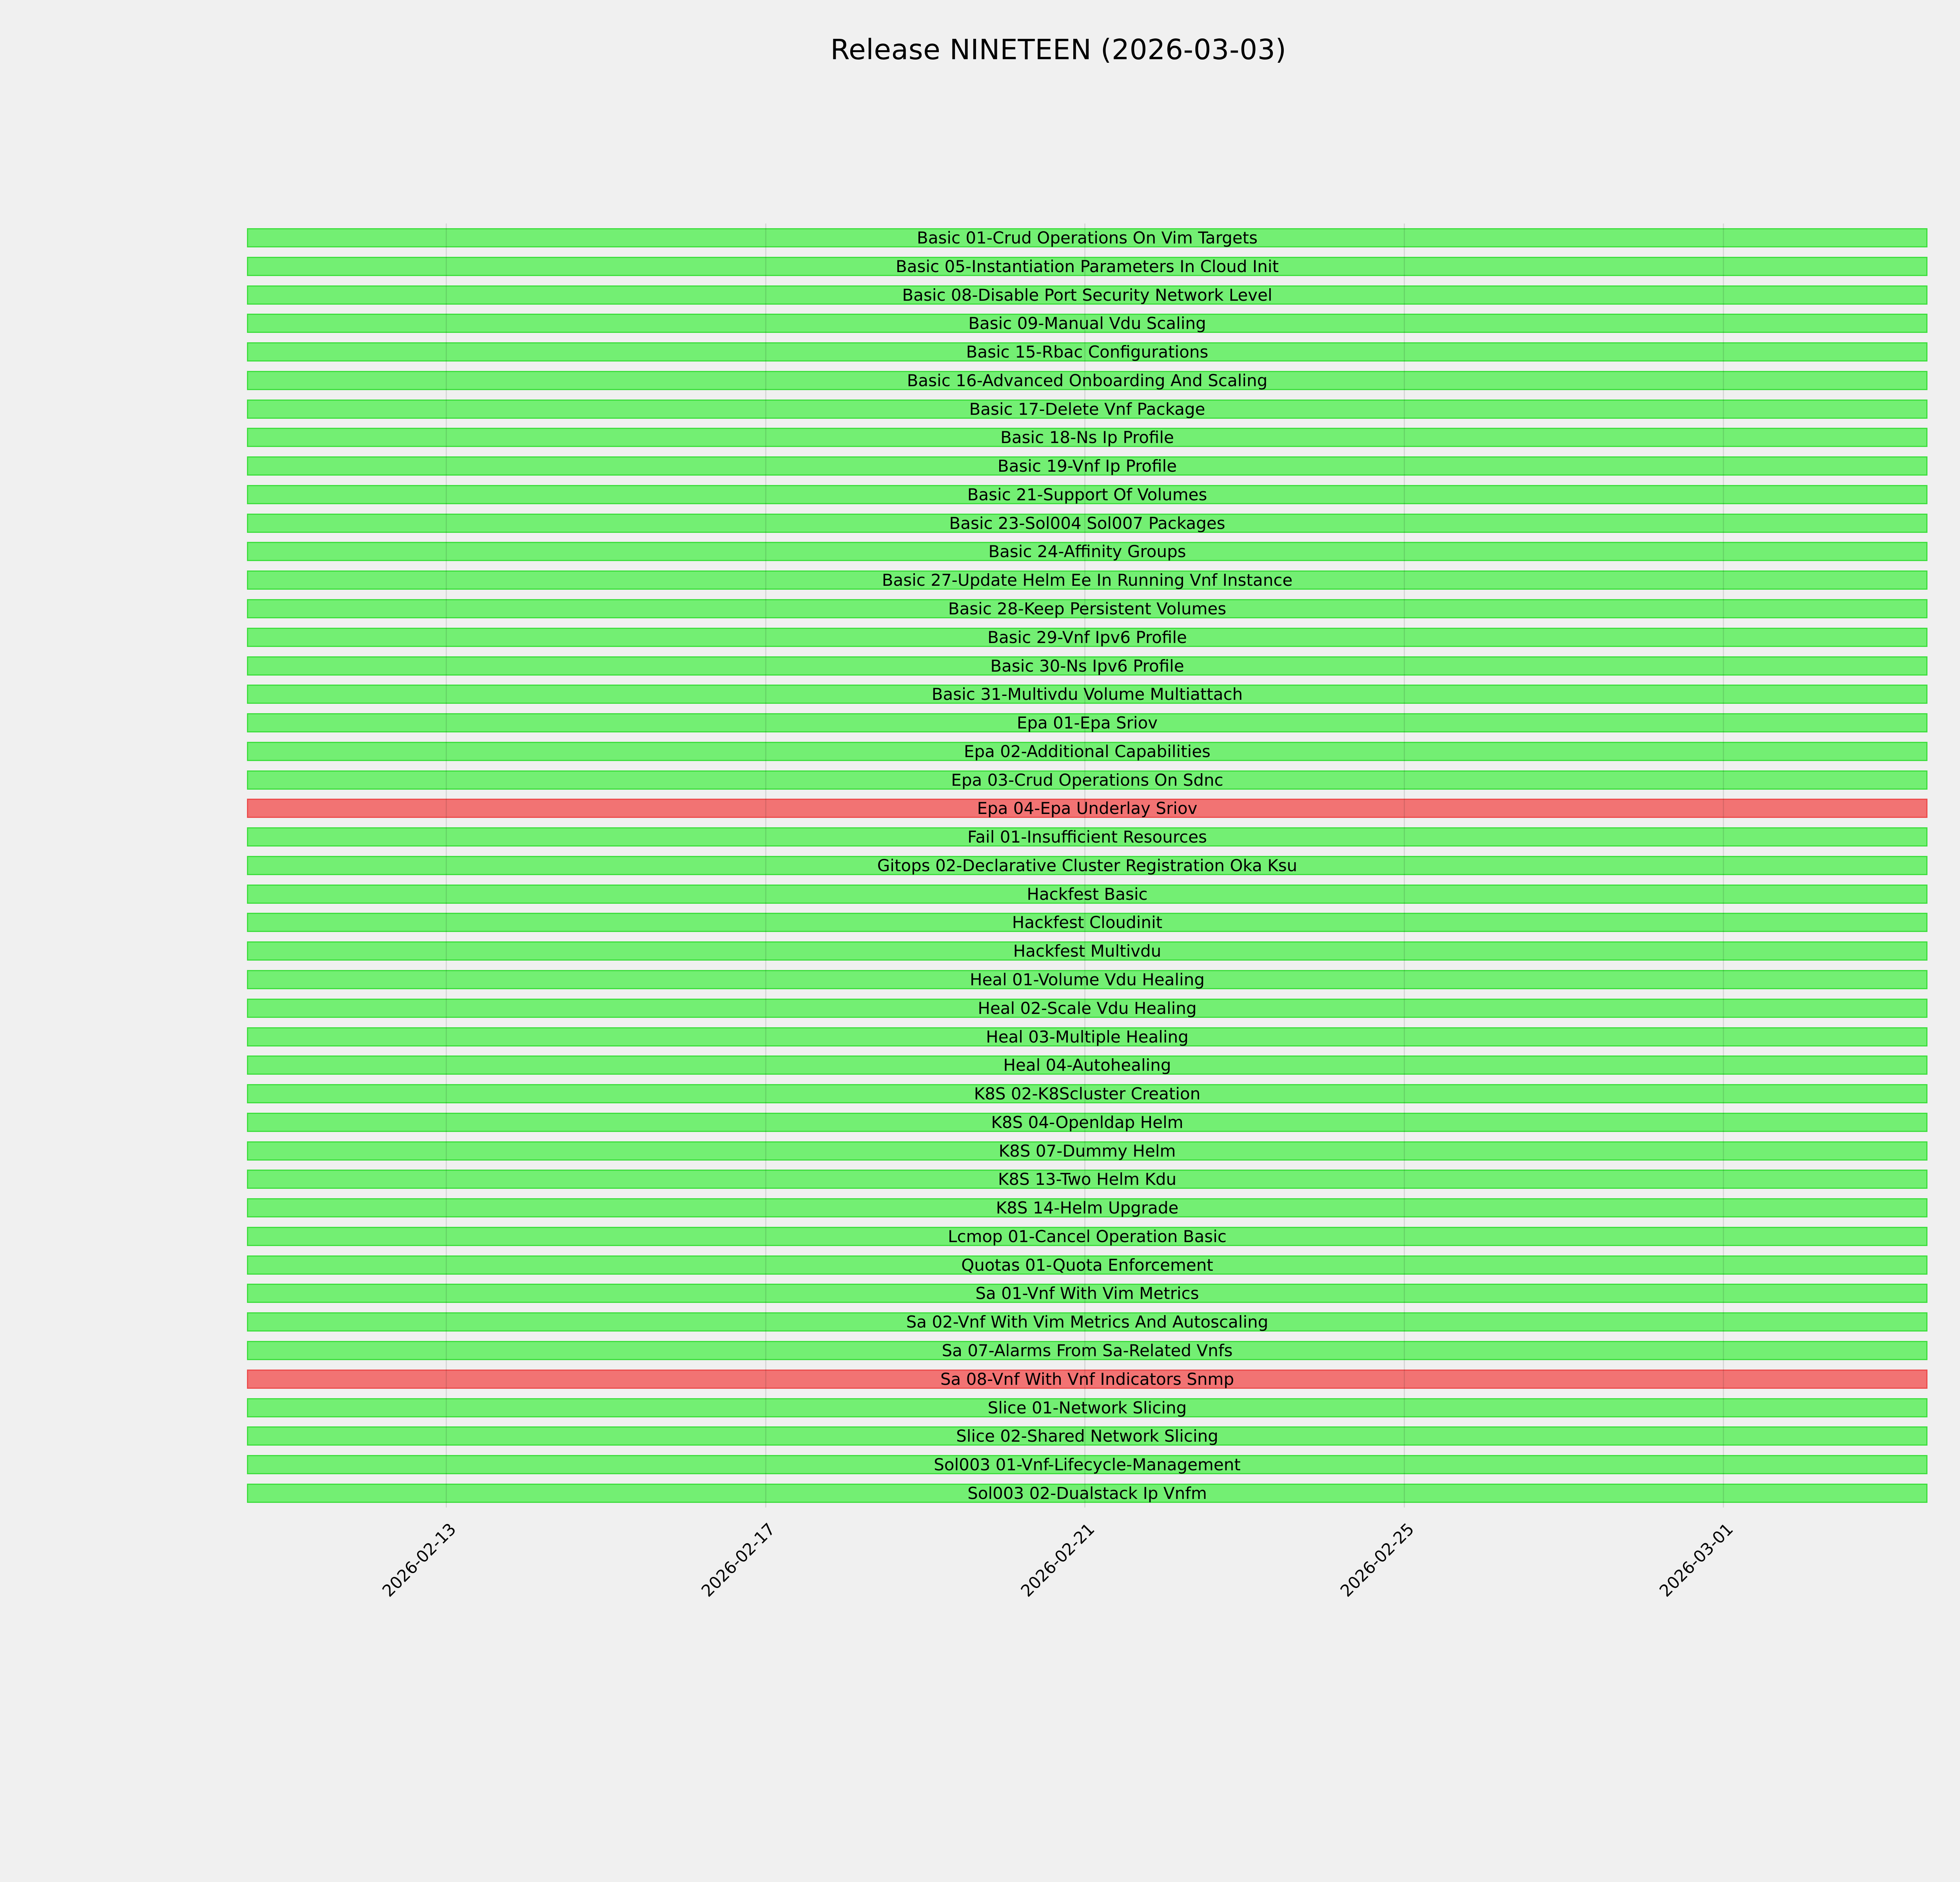 This screenshot has width=1960, height=1882. I want to click on task-bar-pass: Heal 04-Autohealing, so click(1087, 1065).